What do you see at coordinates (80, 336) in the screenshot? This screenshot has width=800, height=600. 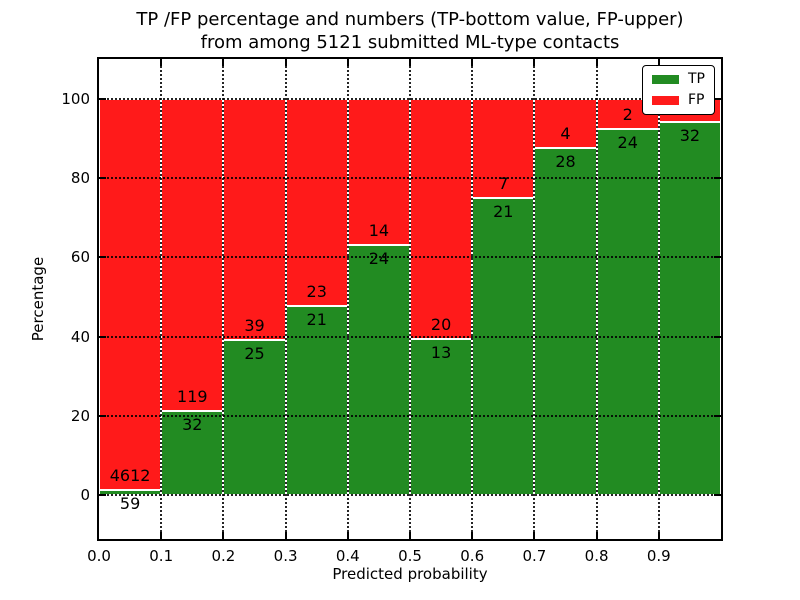 I see `y-tick-label: 40` at bounding box center [80, 336].